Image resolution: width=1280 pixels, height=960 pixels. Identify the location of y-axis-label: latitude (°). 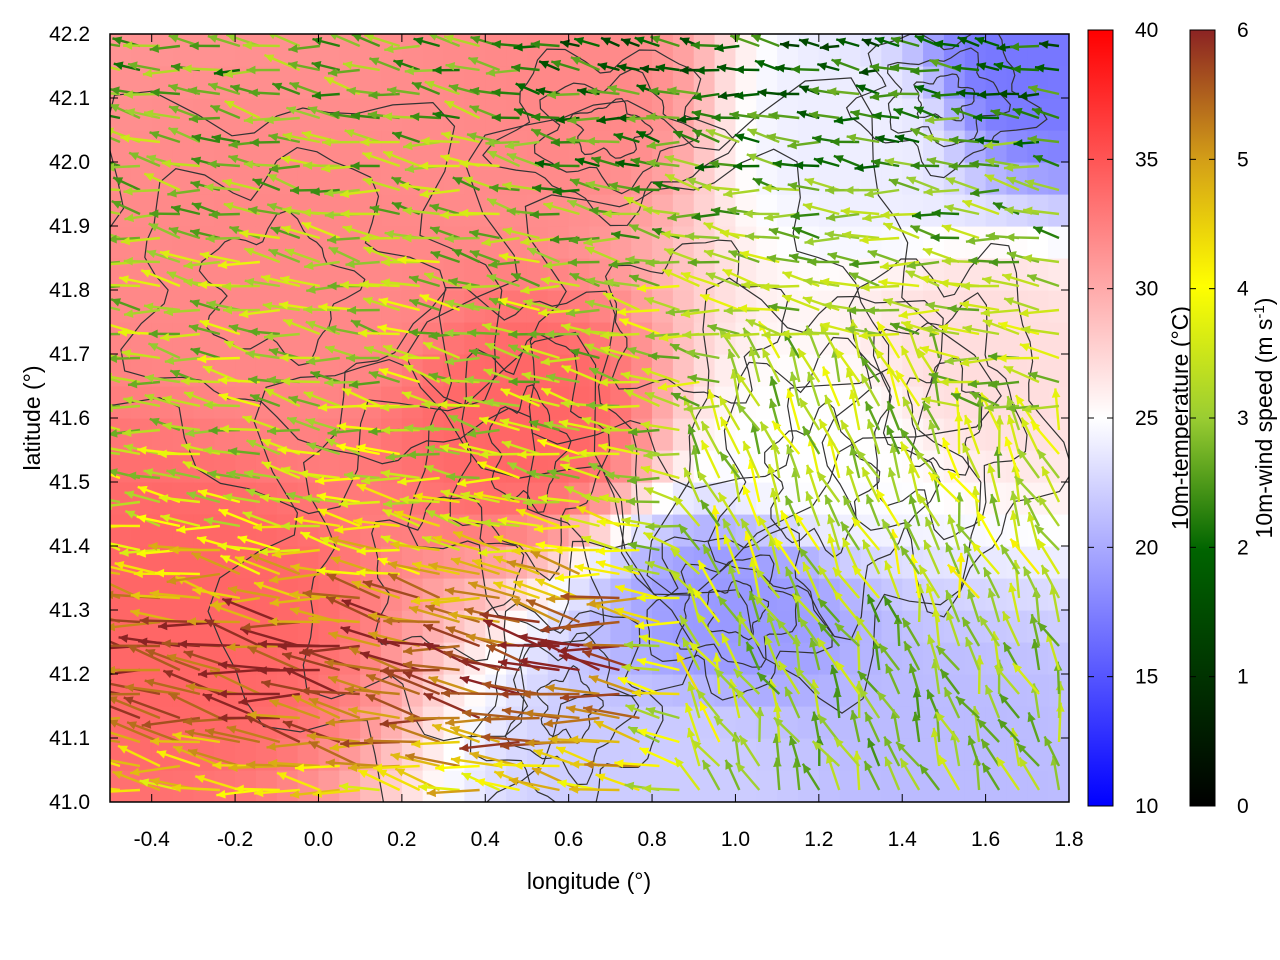
(32, 417).